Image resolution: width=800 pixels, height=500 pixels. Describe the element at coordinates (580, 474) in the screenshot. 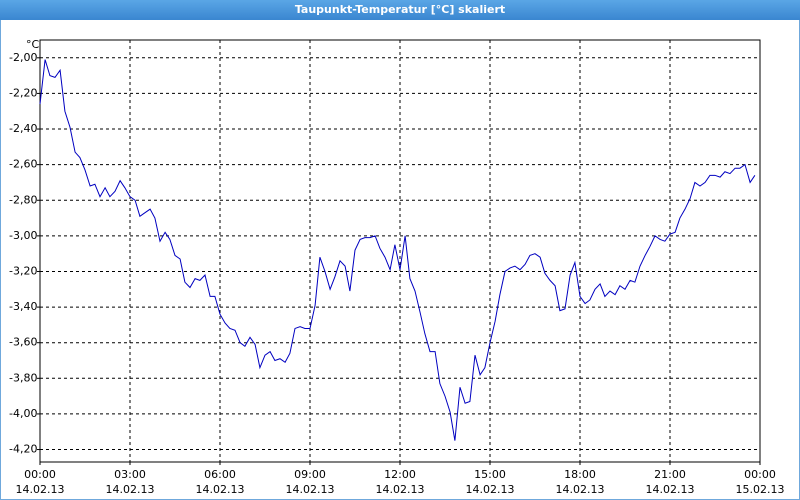

I see `x-tick-label: 18:00` at that location.